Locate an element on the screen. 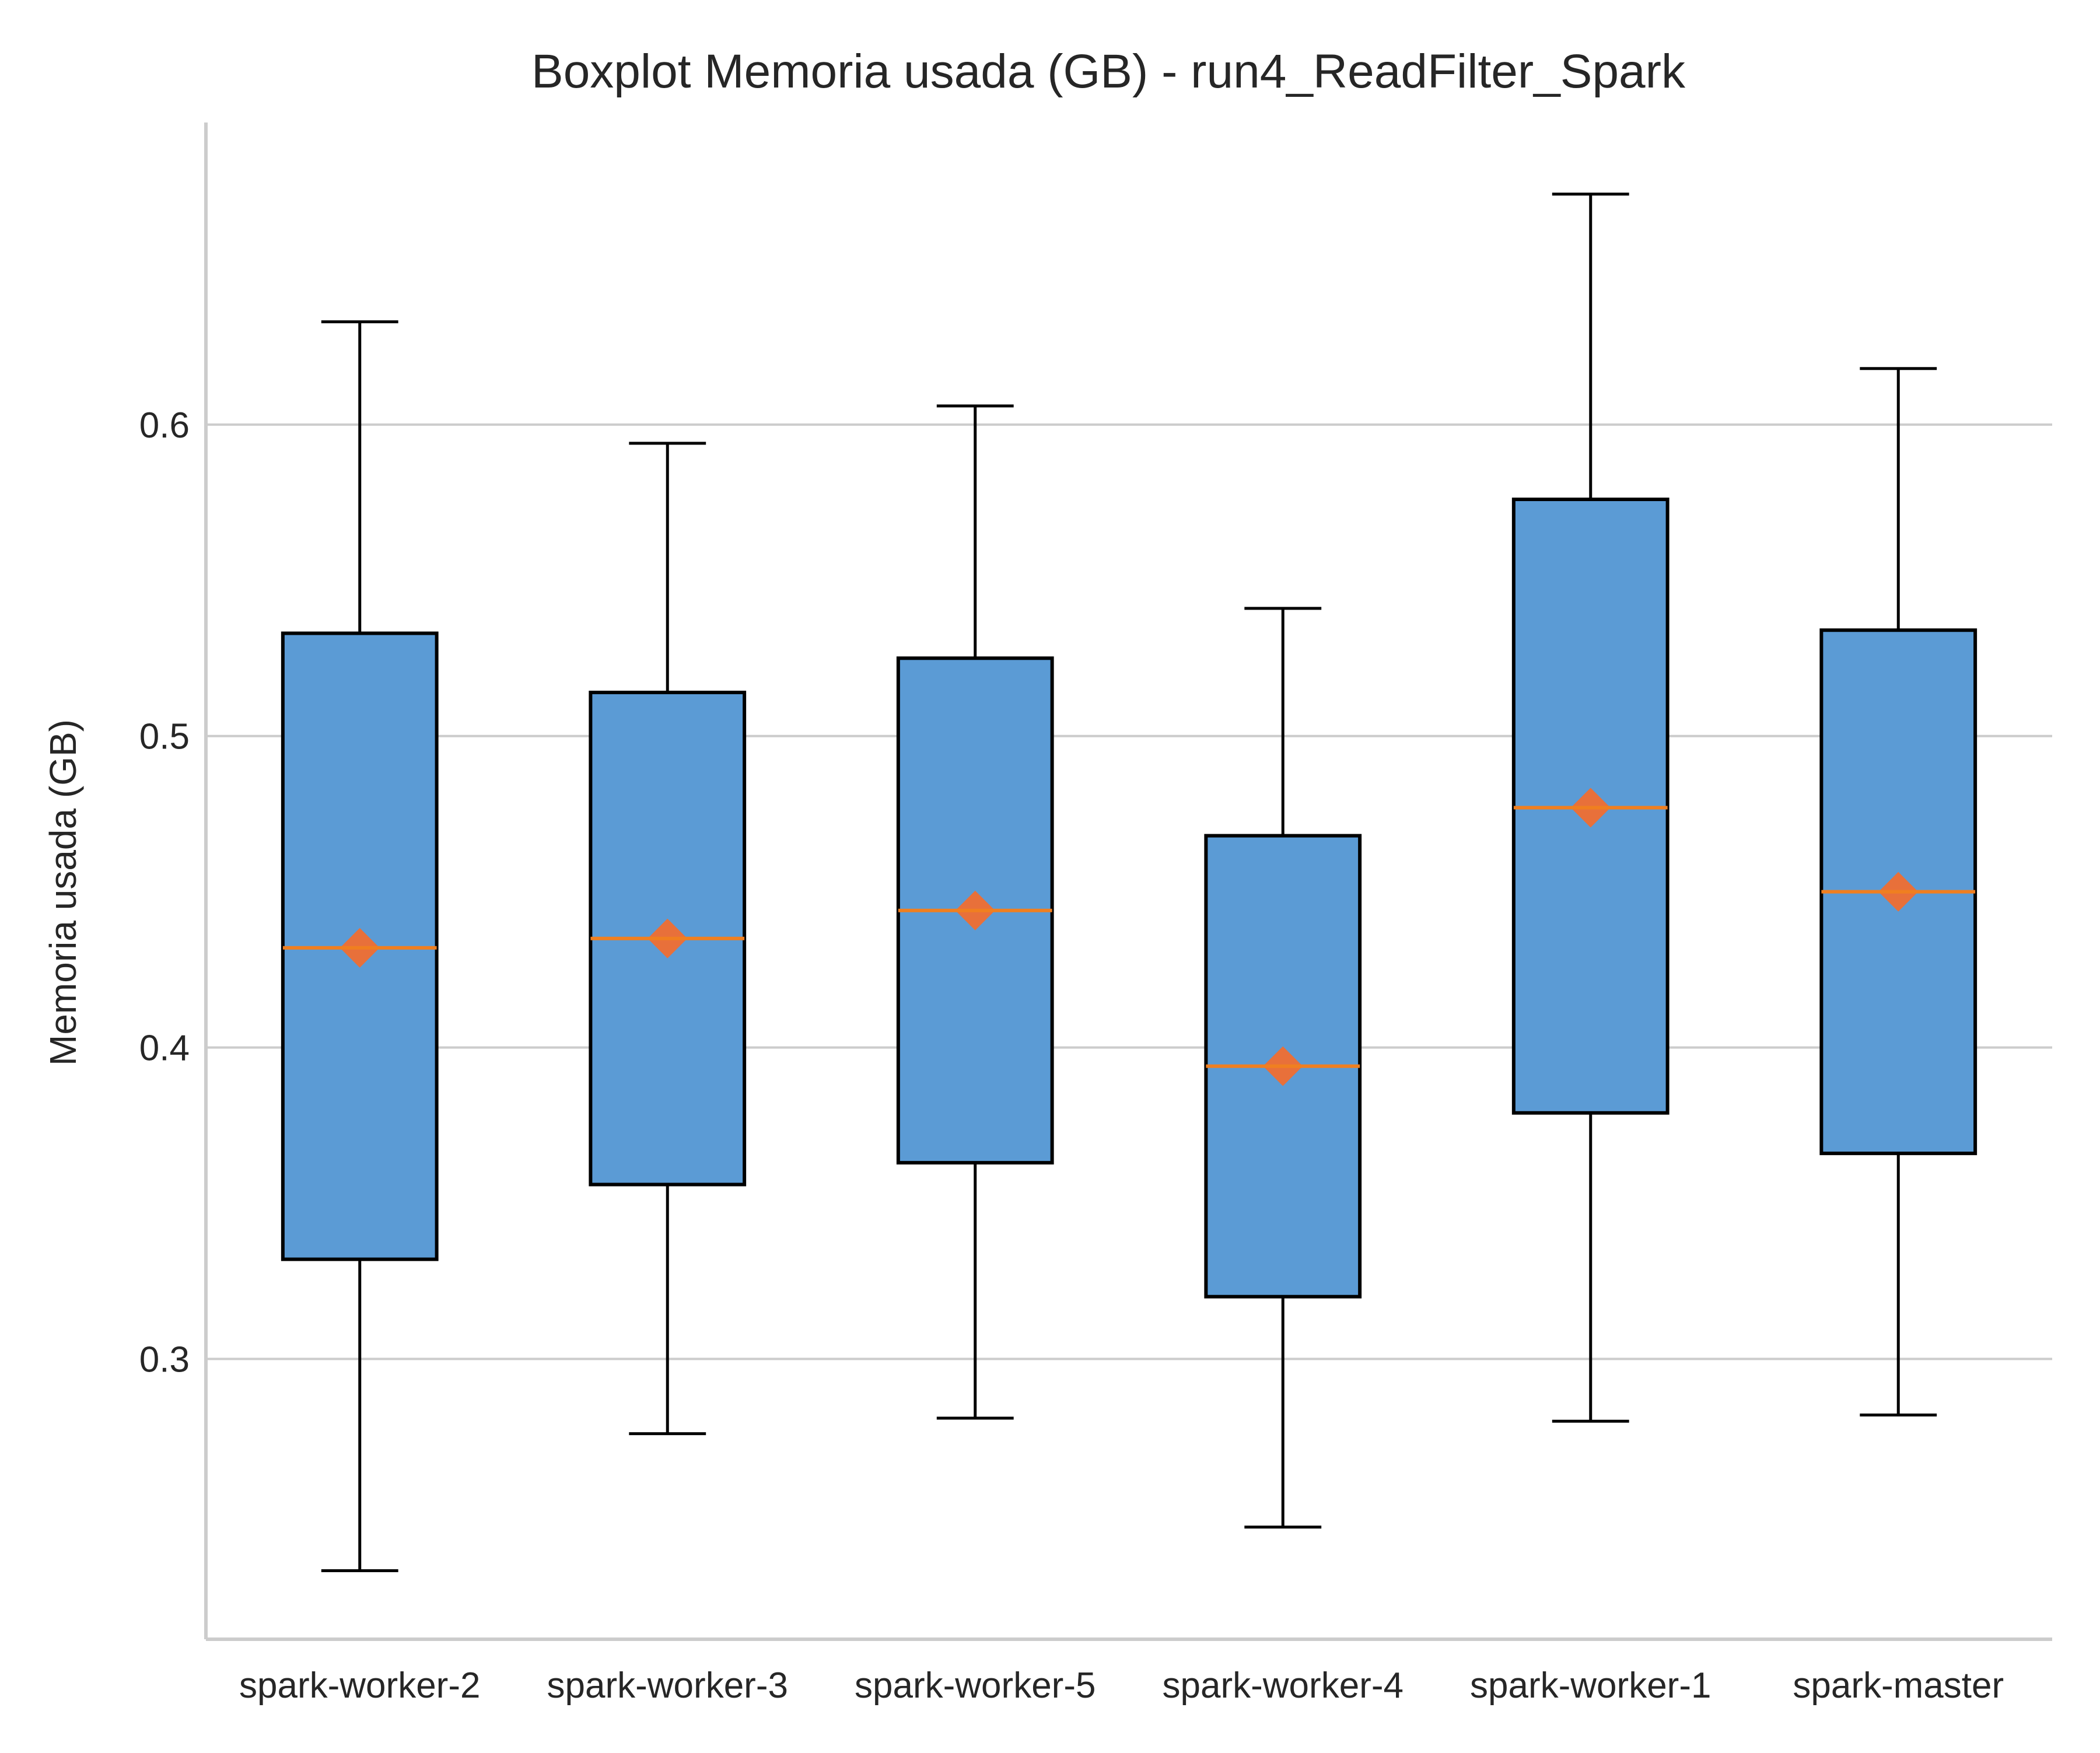  x-tick-label: spark-worker-1 is located at coordinates (1590, 1685).